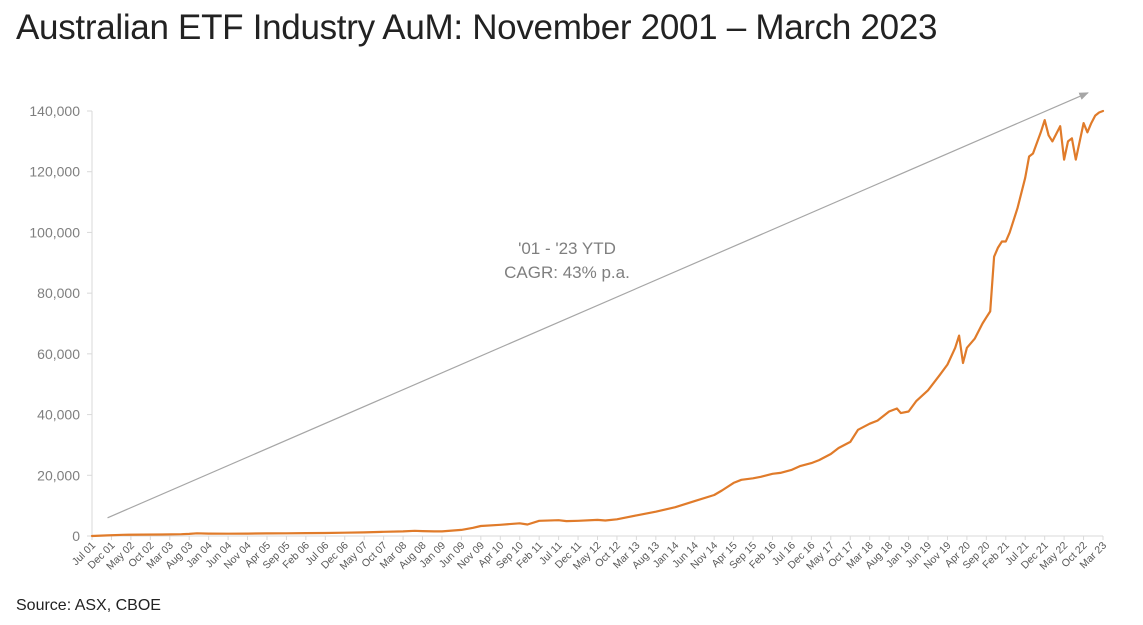 The image size is (1143, 625). What do you see at coordinates (58, 293) in the screenshot?
I see `y-tick-label: 80,000` at bounding box center [58, 293].